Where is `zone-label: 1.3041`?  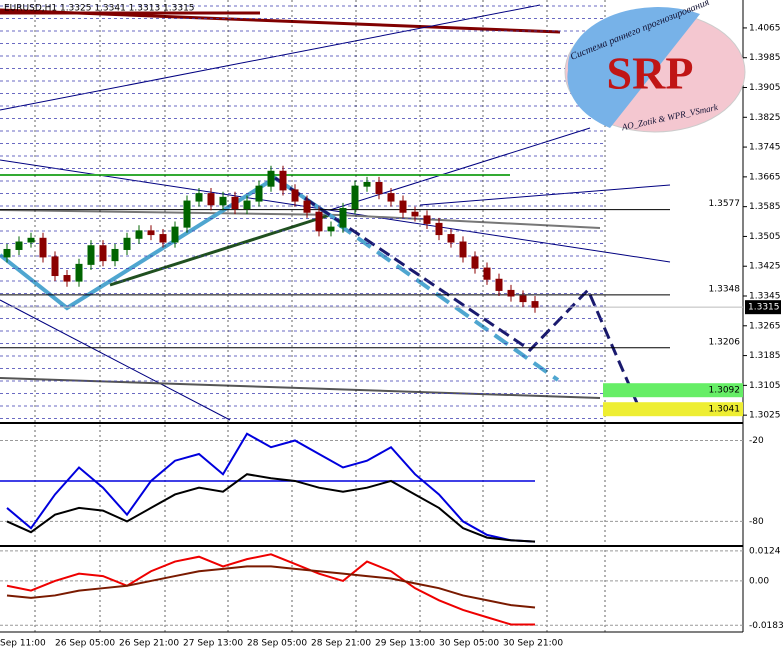
zone-label: 1.3041 is located at coordinates (725, 410).